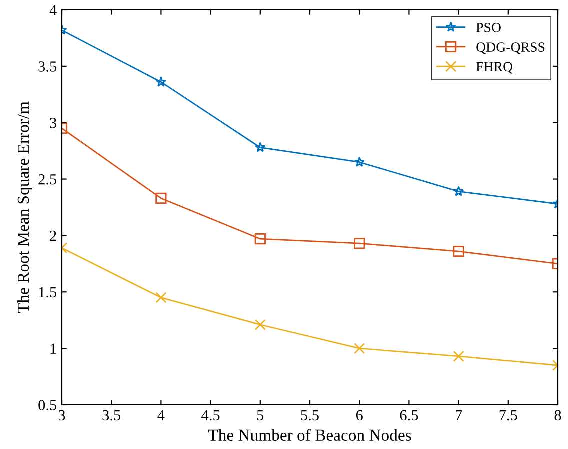  What do you see at coordinates (488, 27) in the screenshot?
I see `legend-label: PSO` at bounding box center [488, 27].